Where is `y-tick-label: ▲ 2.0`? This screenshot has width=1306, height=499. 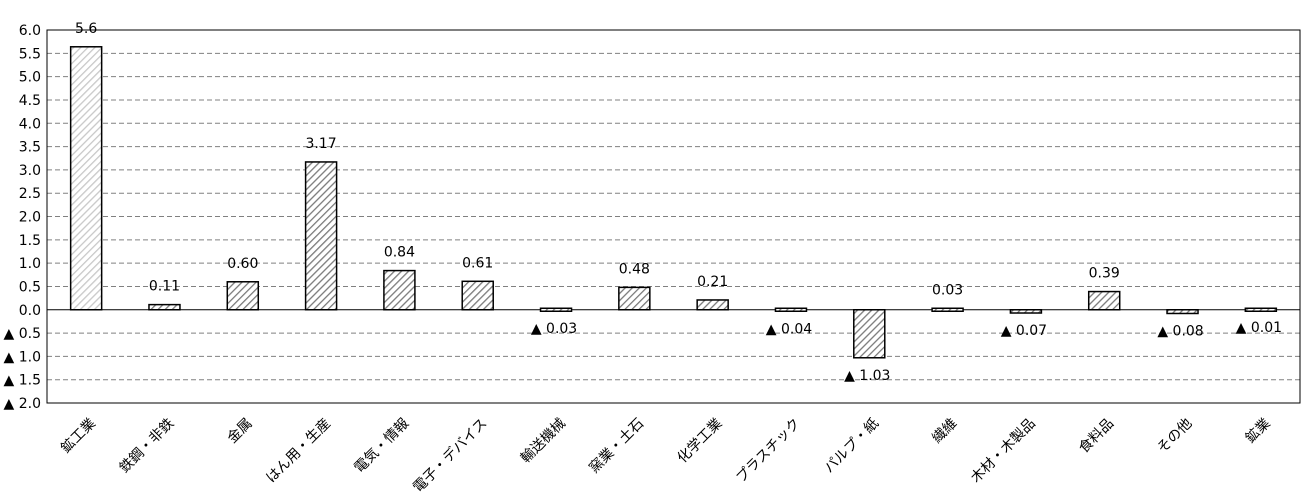
y-tick-label: ▲ 2.0 is located at coordinates (22, 404).